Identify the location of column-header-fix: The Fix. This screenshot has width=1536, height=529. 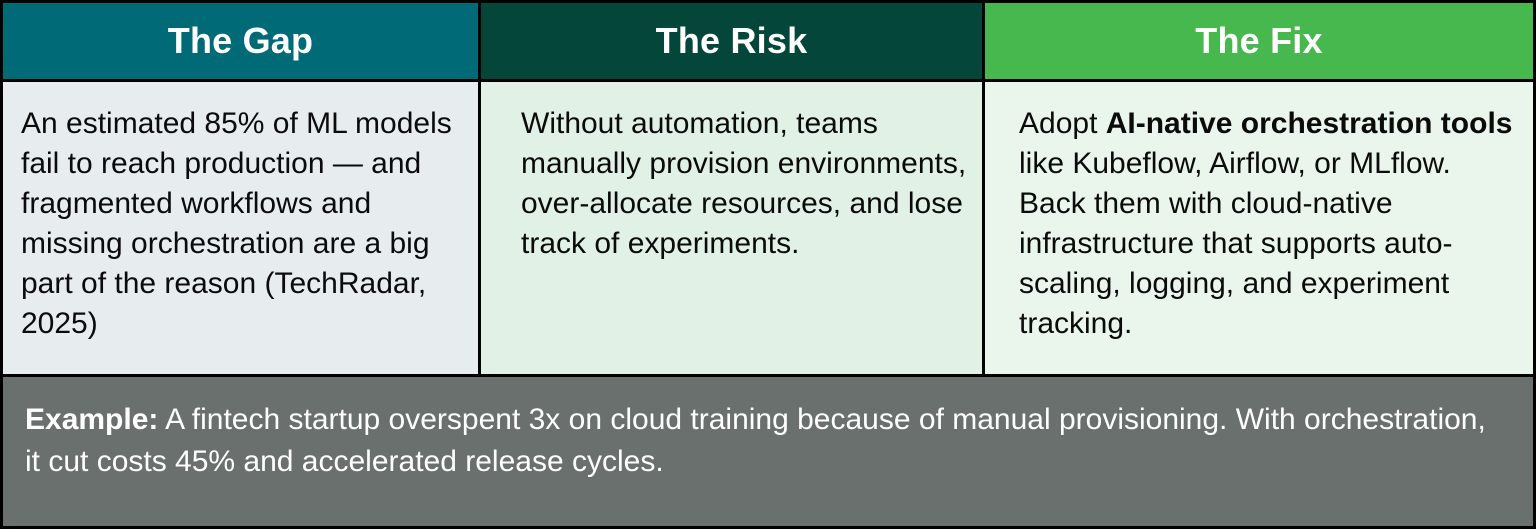
(1259, 41).